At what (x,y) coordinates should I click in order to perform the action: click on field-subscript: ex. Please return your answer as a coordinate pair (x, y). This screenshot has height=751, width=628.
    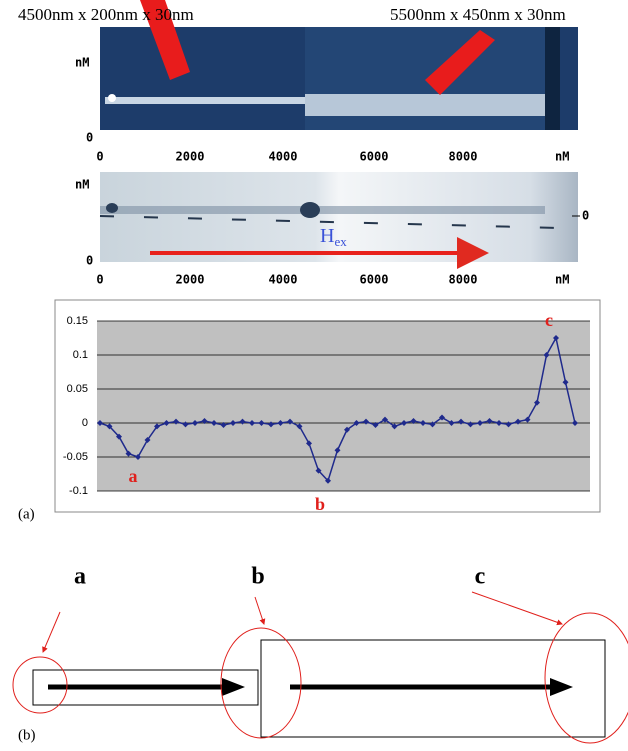
    Looking at the image, I should click on (340, 241).